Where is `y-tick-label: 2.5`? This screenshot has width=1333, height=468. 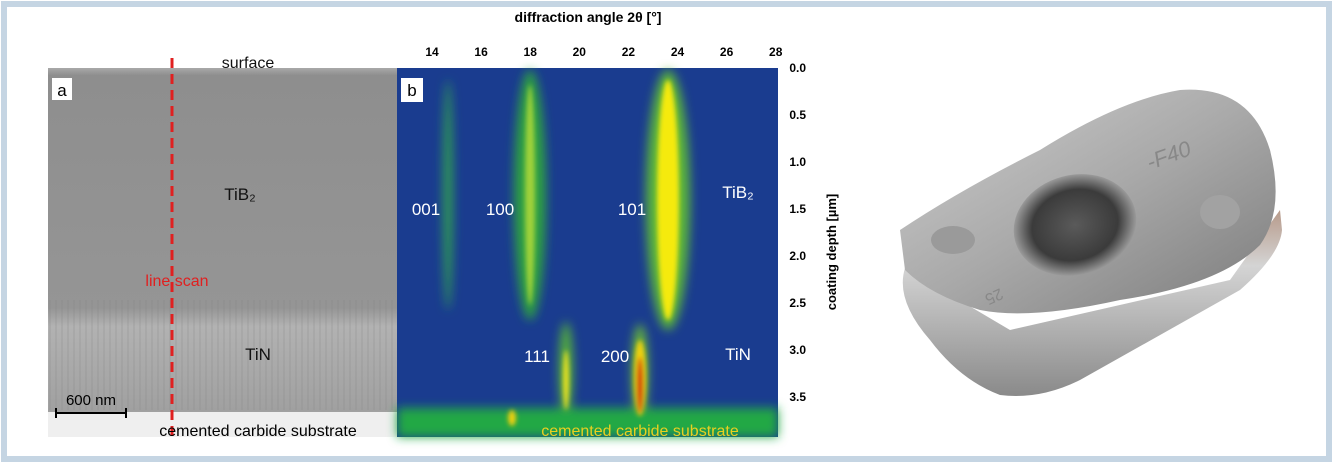 y-tick-label: 2.5 is located at coordinates (797, 303).